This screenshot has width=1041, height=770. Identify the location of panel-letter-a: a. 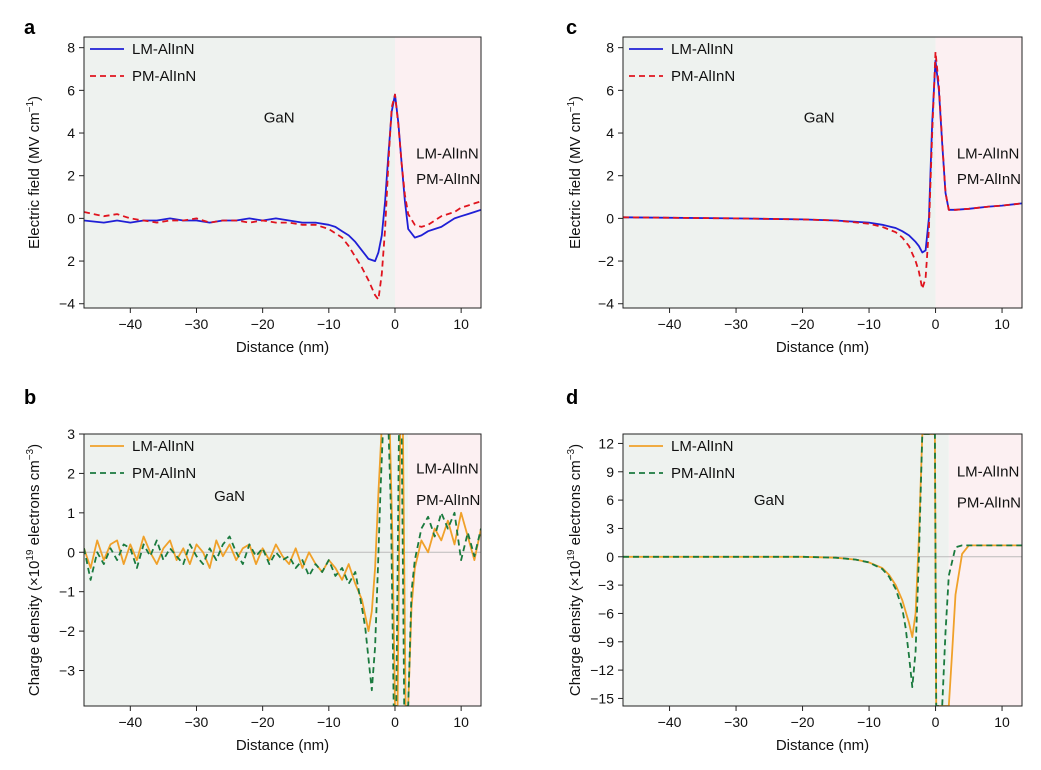
(30, 28).